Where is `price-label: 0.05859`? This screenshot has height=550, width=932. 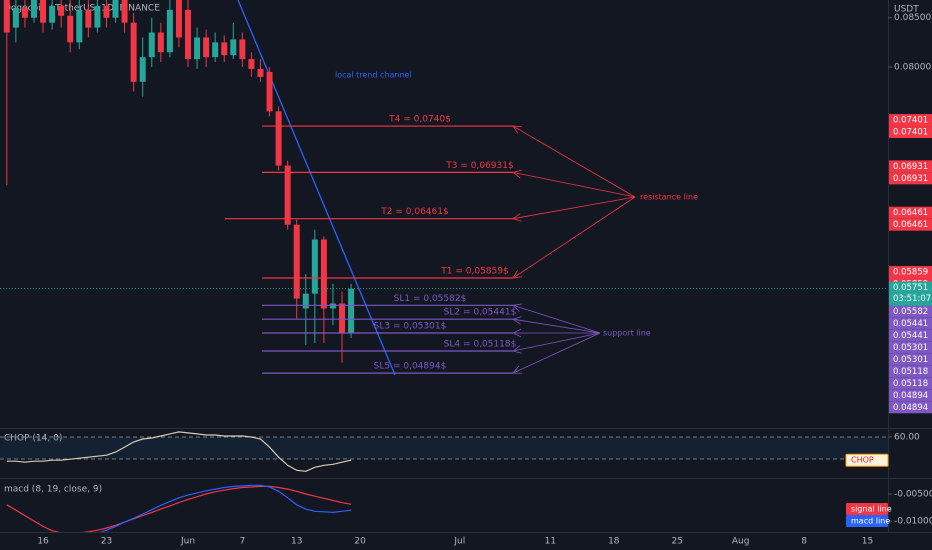 price-label: 0.05859 is located at coordinates (910, 273).